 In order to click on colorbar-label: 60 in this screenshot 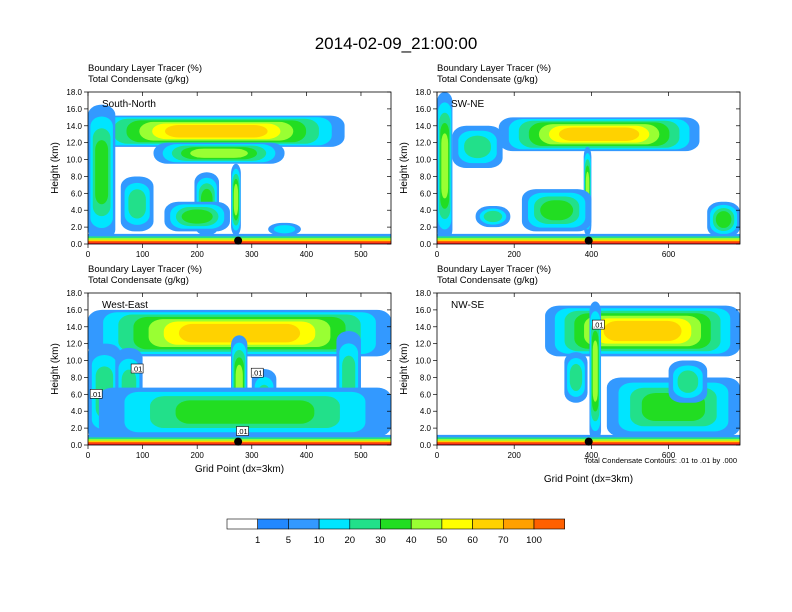, I will do `click(472, 540)`.